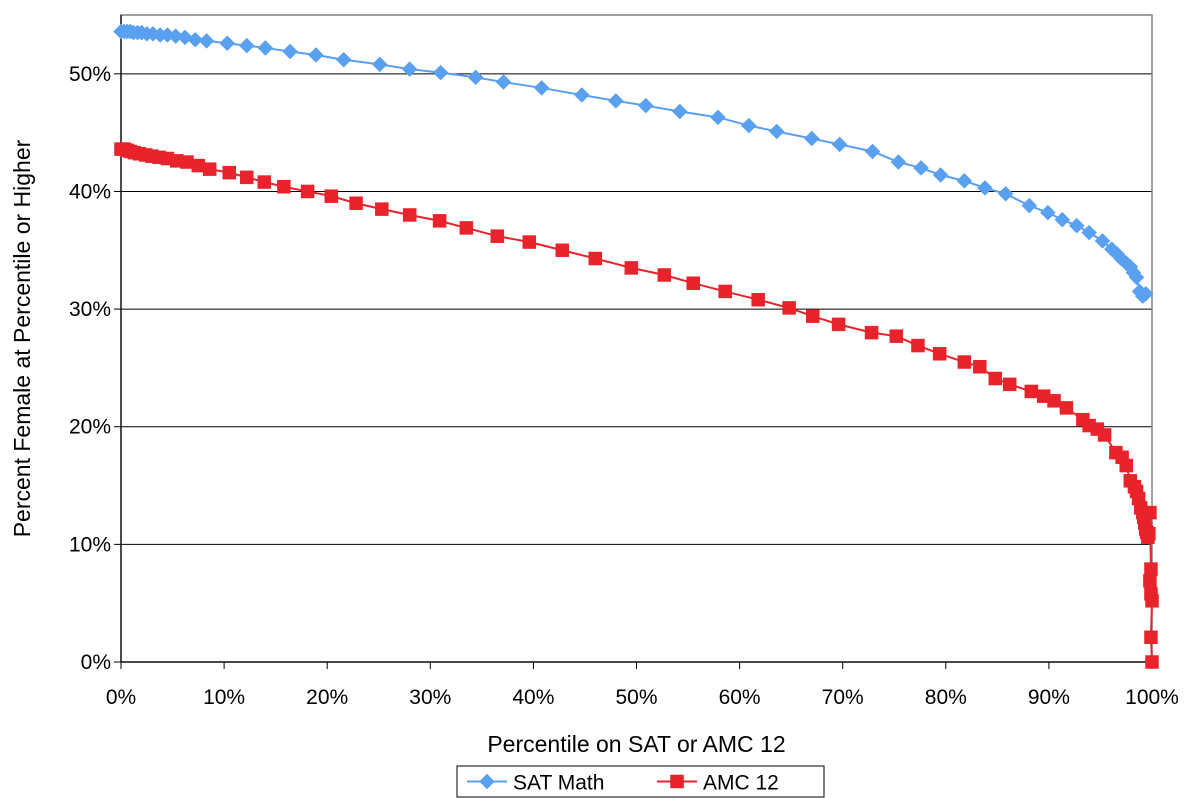  I want to click on x-tick-label: 80%, so click(946, 697).